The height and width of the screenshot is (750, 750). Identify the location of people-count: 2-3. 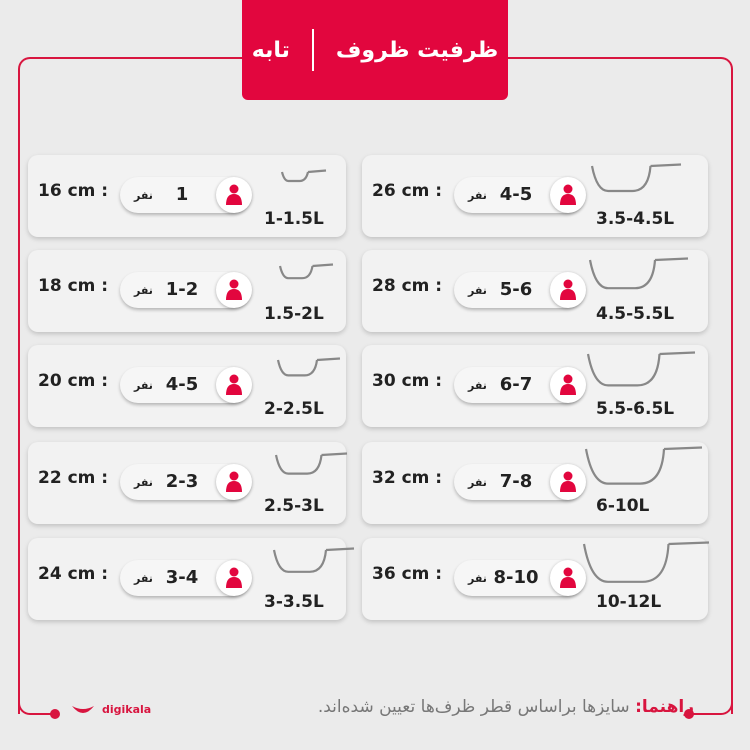
(182, 481).